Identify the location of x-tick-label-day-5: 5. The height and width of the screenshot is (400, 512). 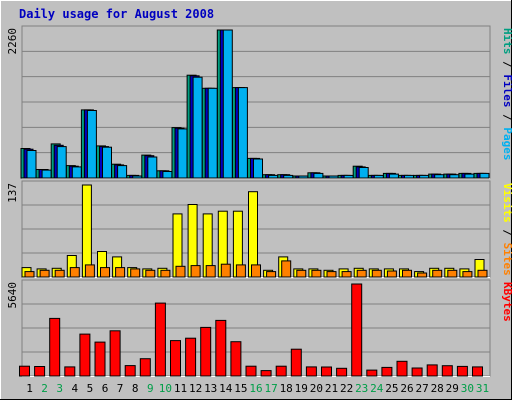
(90, 388).